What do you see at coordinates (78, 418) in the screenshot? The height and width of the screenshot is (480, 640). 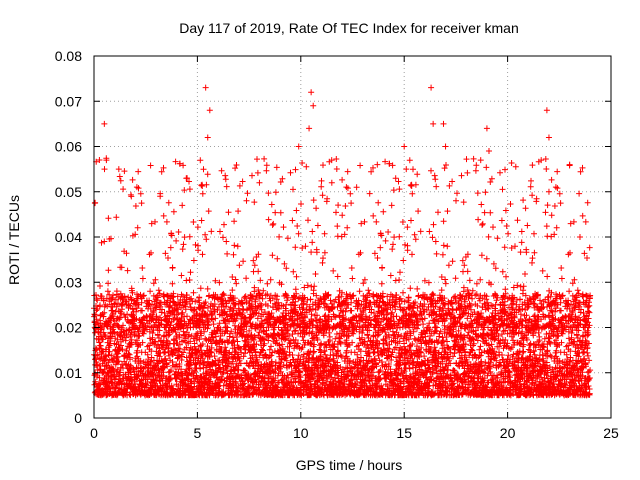 I see `y-tick-label: 0` at bounding box center [78, 418].